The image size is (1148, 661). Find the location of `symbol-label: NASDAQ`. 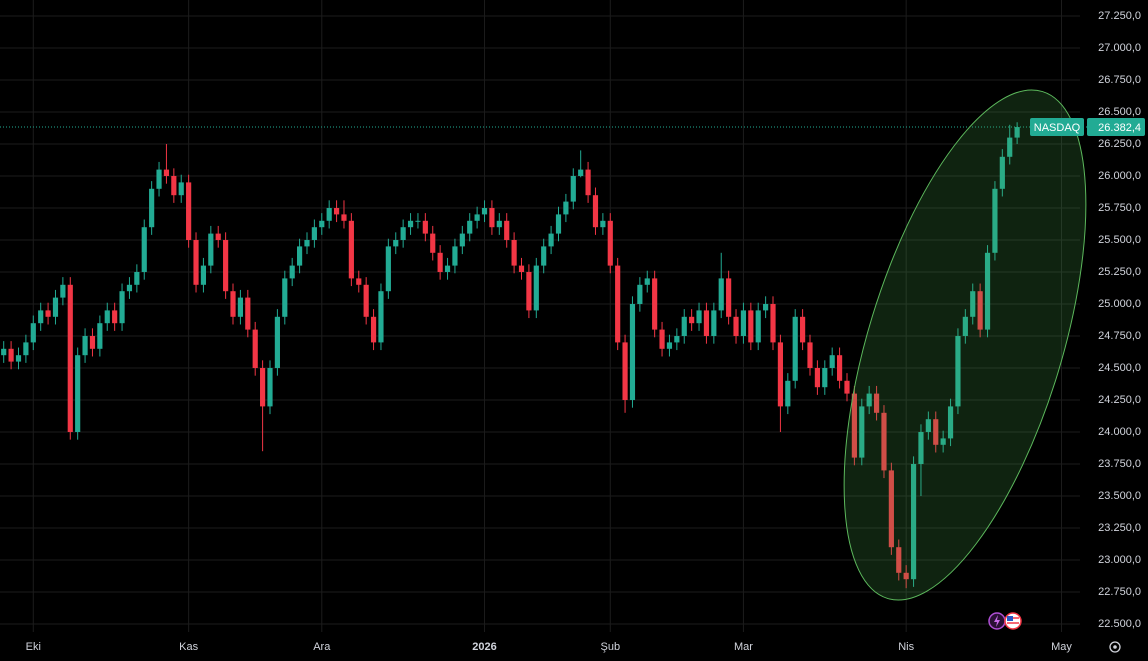

symbol-label: NASDAQ is located at coordinates (1057, 128).